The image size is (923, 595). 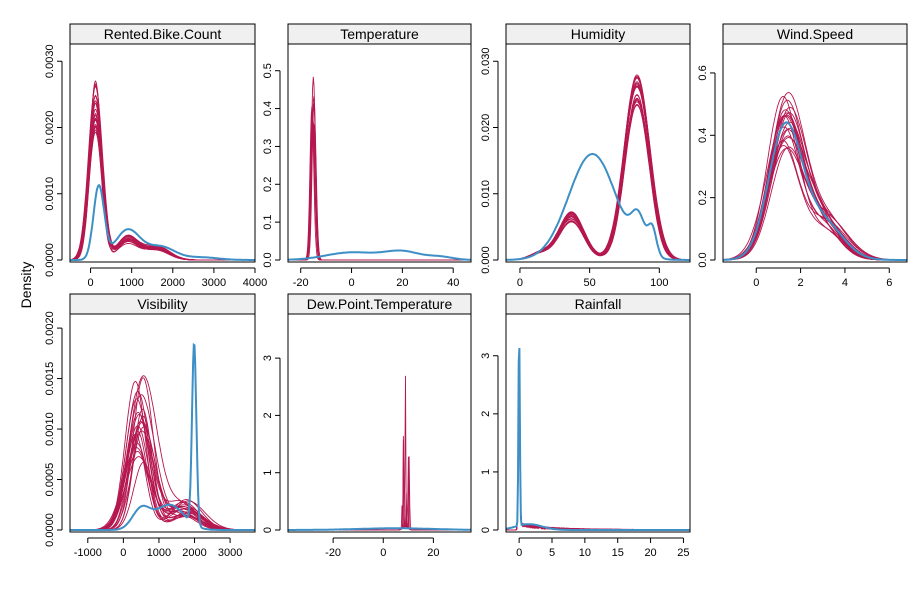 What do you see at coordinates (486, 414) in the screenshot?
I see `y-tick-label: 2` at bounding box center [486, 414].